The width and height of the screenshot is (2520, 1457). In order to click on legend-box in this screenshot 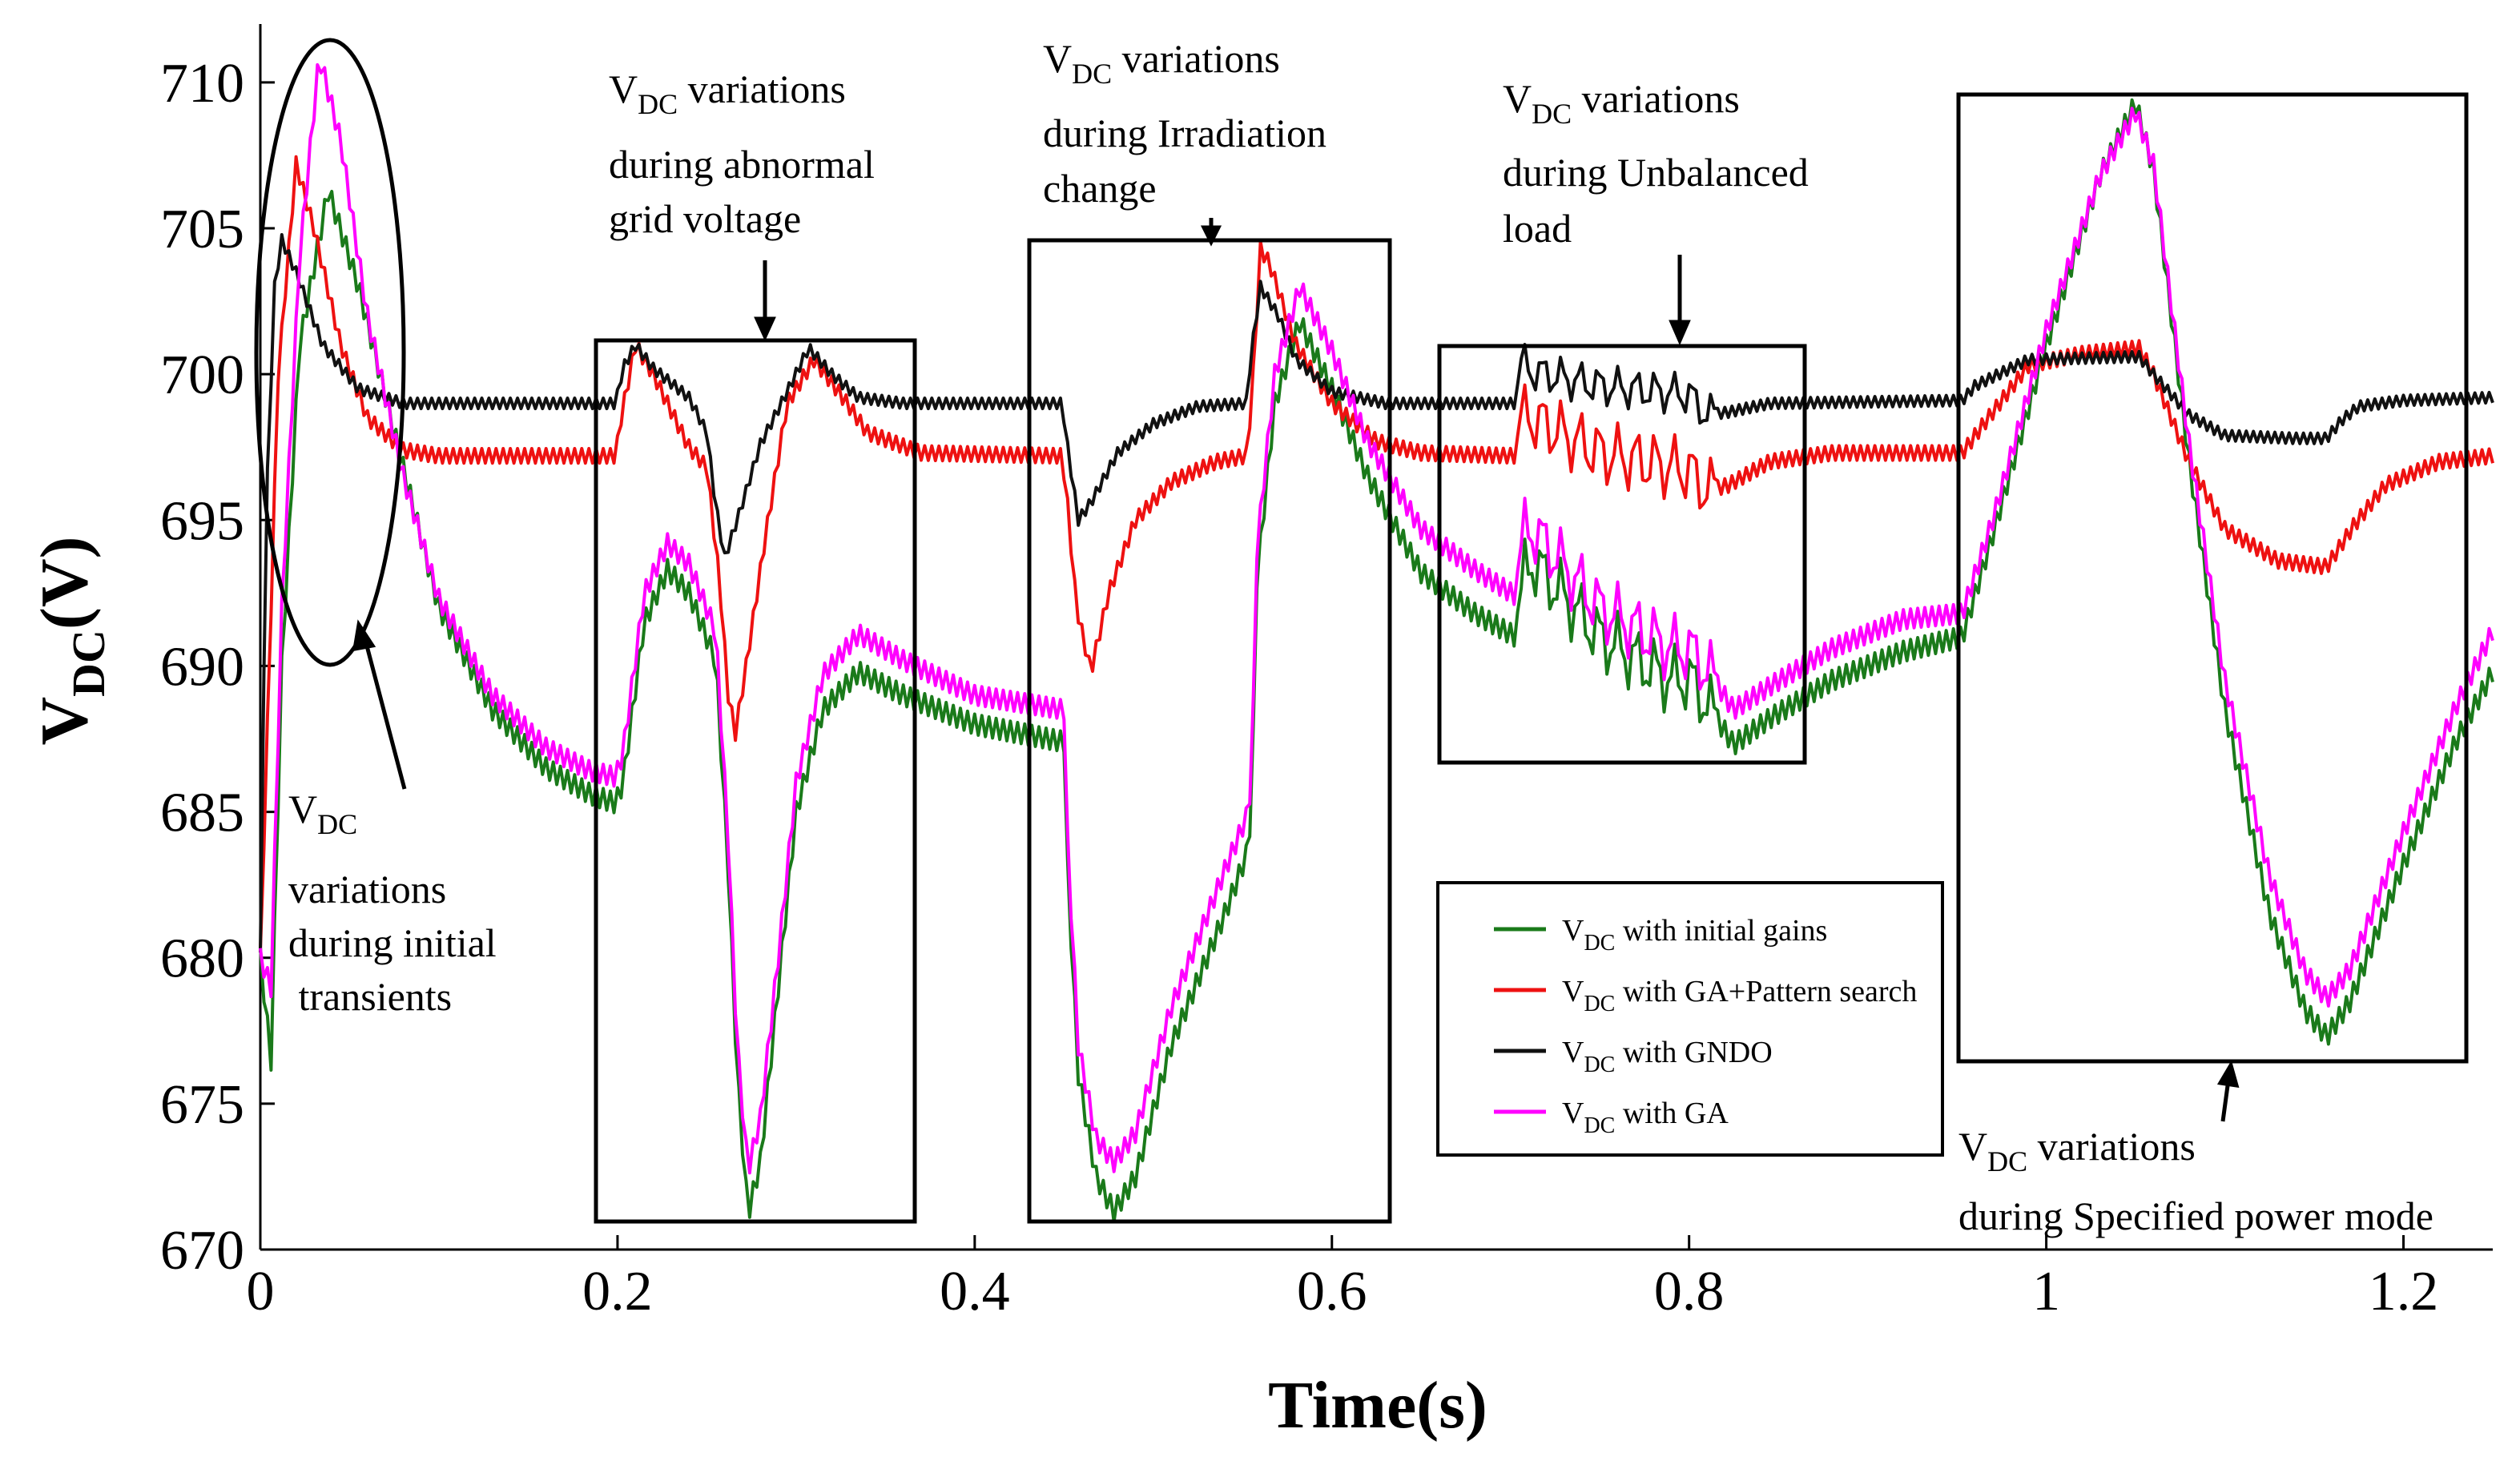, I will do `click(1690, 1019)`.